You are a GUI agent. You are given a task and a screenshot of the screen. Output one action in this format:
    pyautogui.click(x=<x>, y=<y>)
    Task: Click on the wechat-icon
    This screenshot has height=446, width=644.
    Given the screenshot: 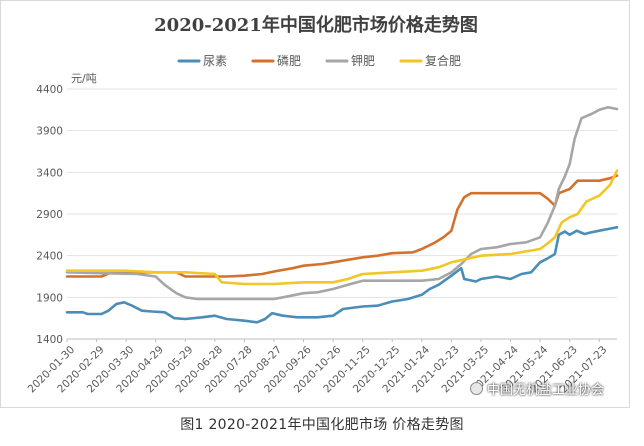 What is the action you would take?
    pyautogui.click(x=476, y=388)
    